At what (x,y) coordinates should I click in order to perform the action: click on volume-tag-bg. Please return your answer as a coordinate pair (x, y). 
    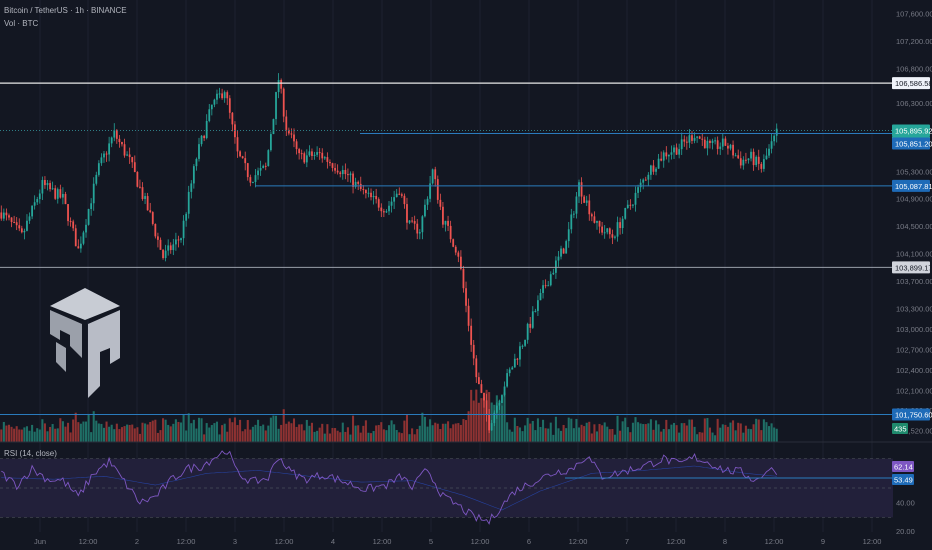
    Looking at the image, I should click on (900, 428).